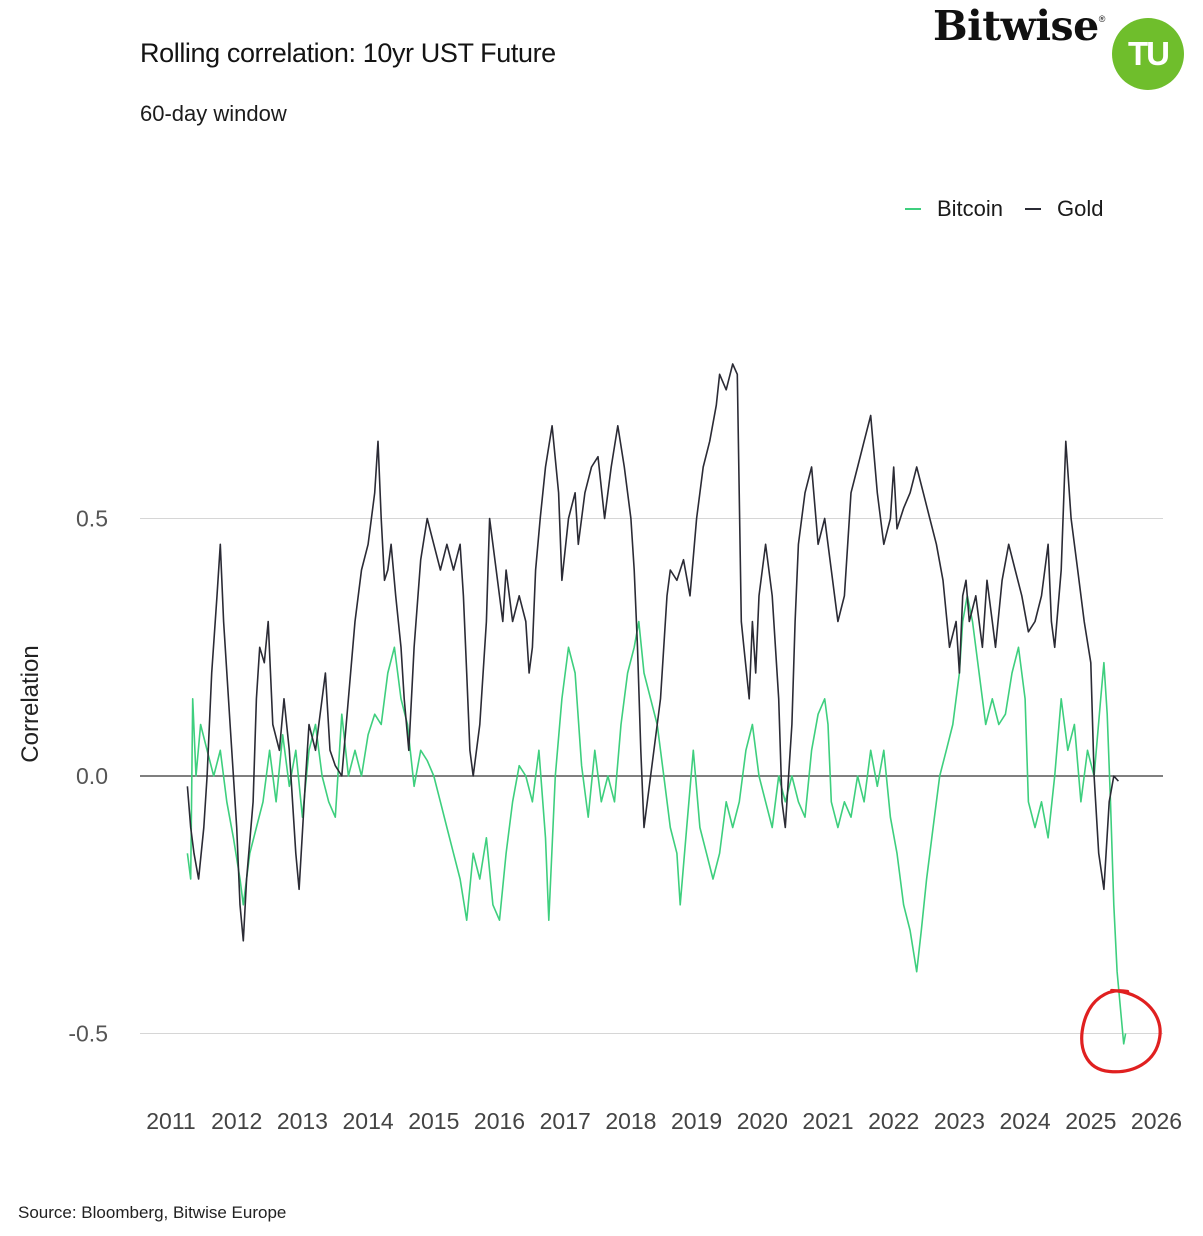 This screenshot has width=1203, height=1236. I want to click on x-tick-label: 2021, so click(827, 1121).